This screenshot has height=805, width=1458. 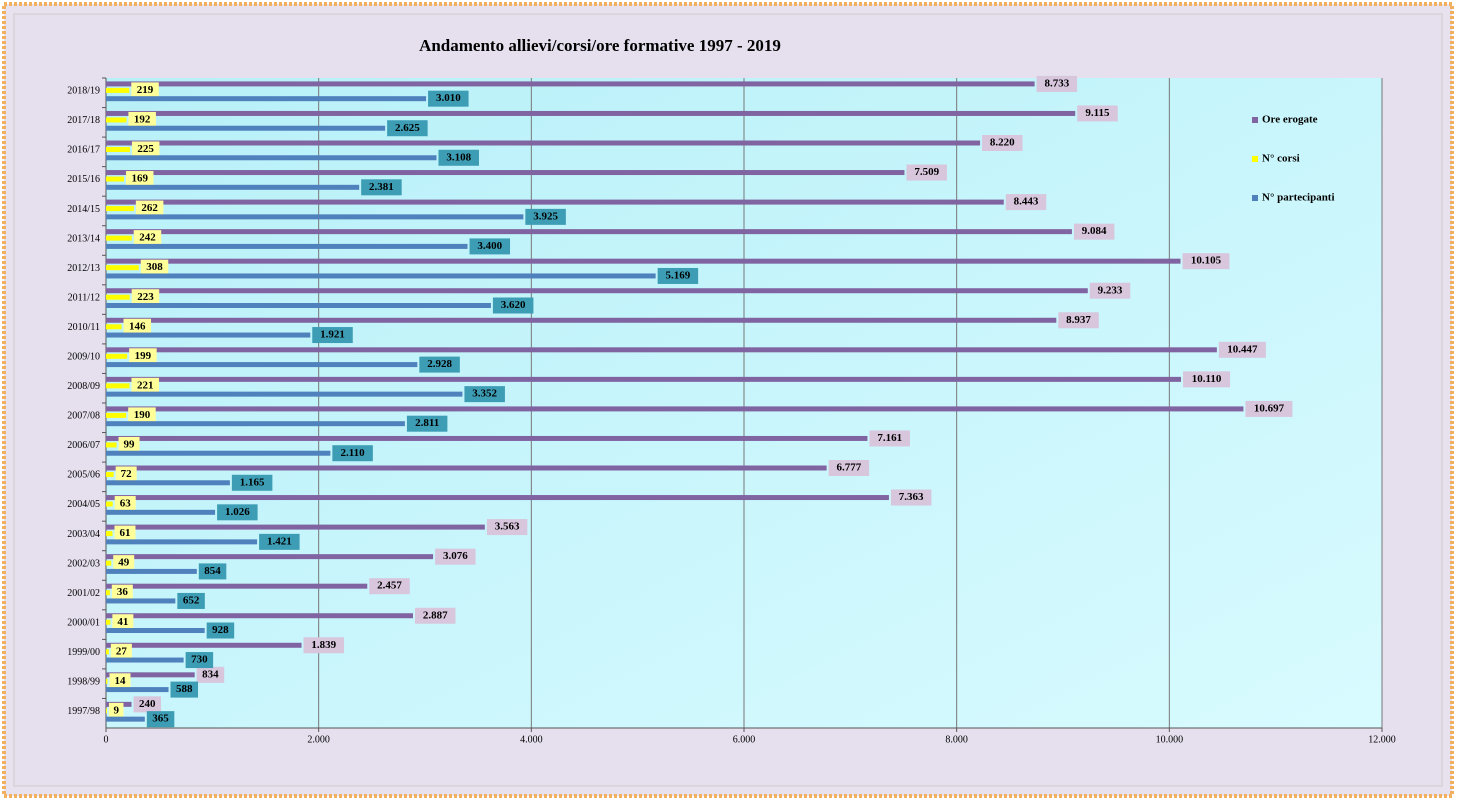 I want to click on data-label: 169, so click(x=139, y=179).